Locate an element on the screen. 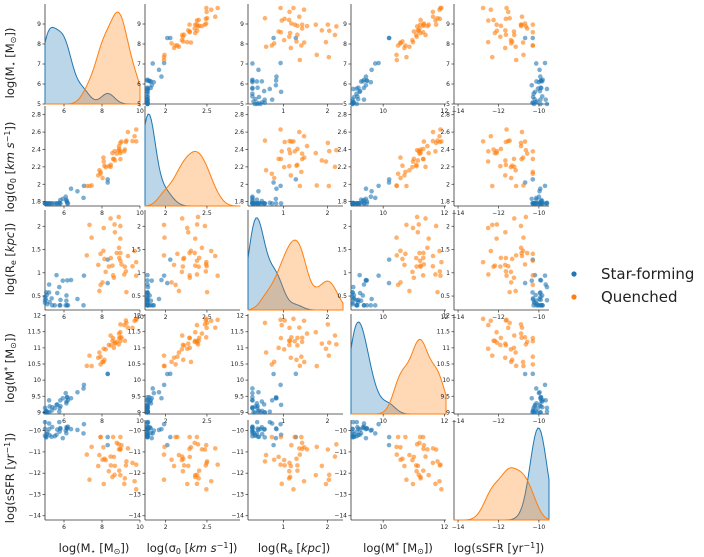  y-tick-label: 6 is located at coordinates (39, 84).